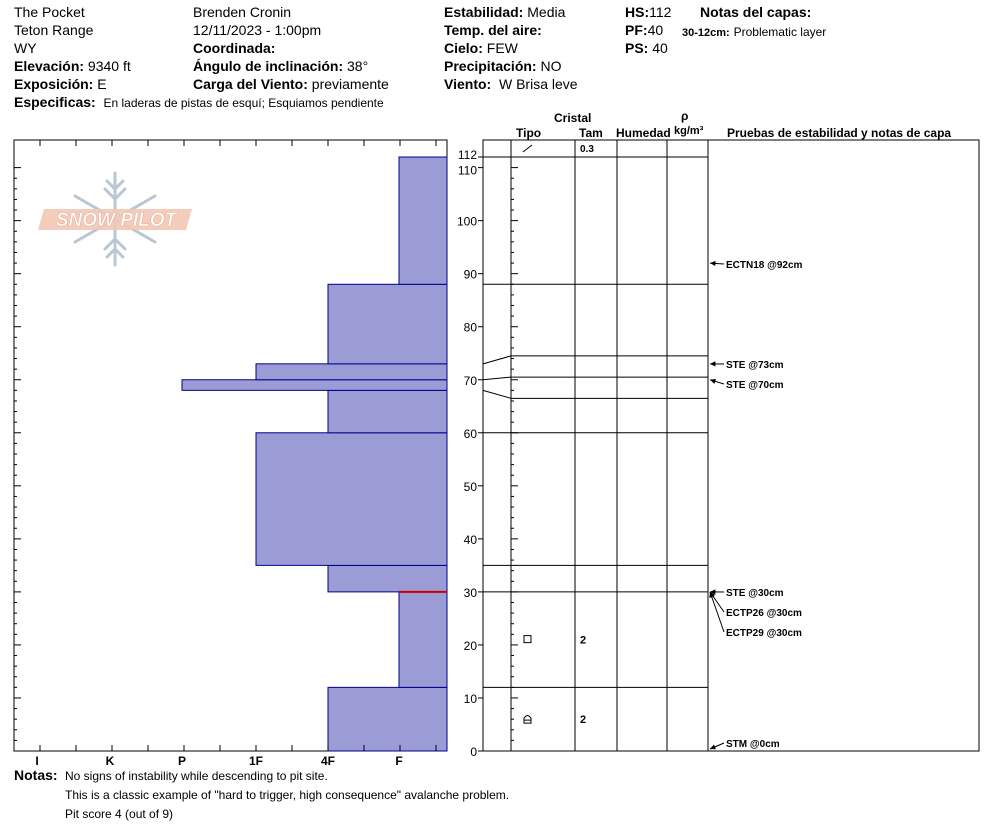 The height and width of the screenshot is (840, 994). Describe the element at coordinates (689, 131) in the screenshot. I see `density-unit-header: kg/m³` at that location.